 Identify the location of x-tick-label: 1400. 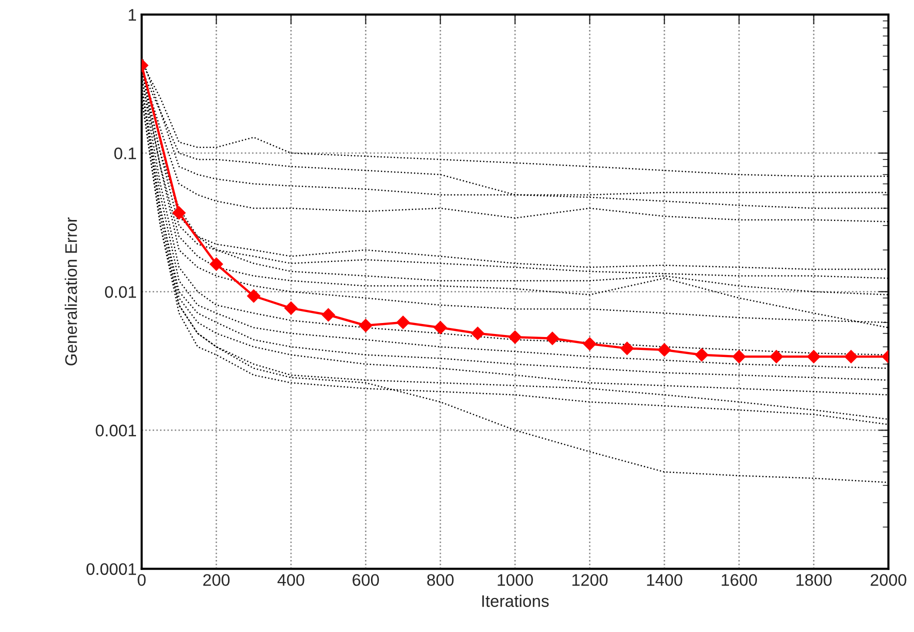
(664, 580).